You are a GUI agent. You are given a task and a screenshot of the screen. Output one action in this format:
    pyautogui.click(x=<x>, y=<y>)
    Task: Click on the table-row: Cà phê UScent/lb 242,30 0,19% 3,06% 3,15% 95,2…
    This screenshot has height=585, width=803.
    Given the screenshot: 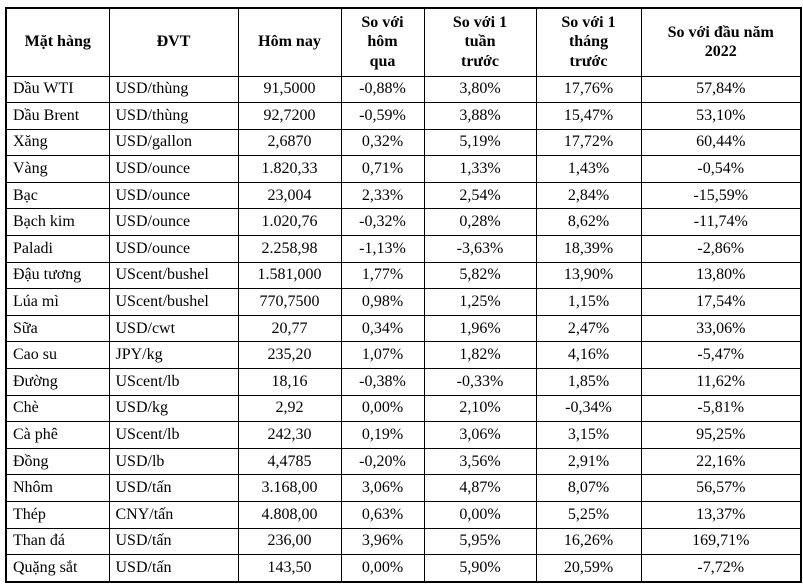 What is the action you would take?
    pyautogui.click(x=403, y=435)
    